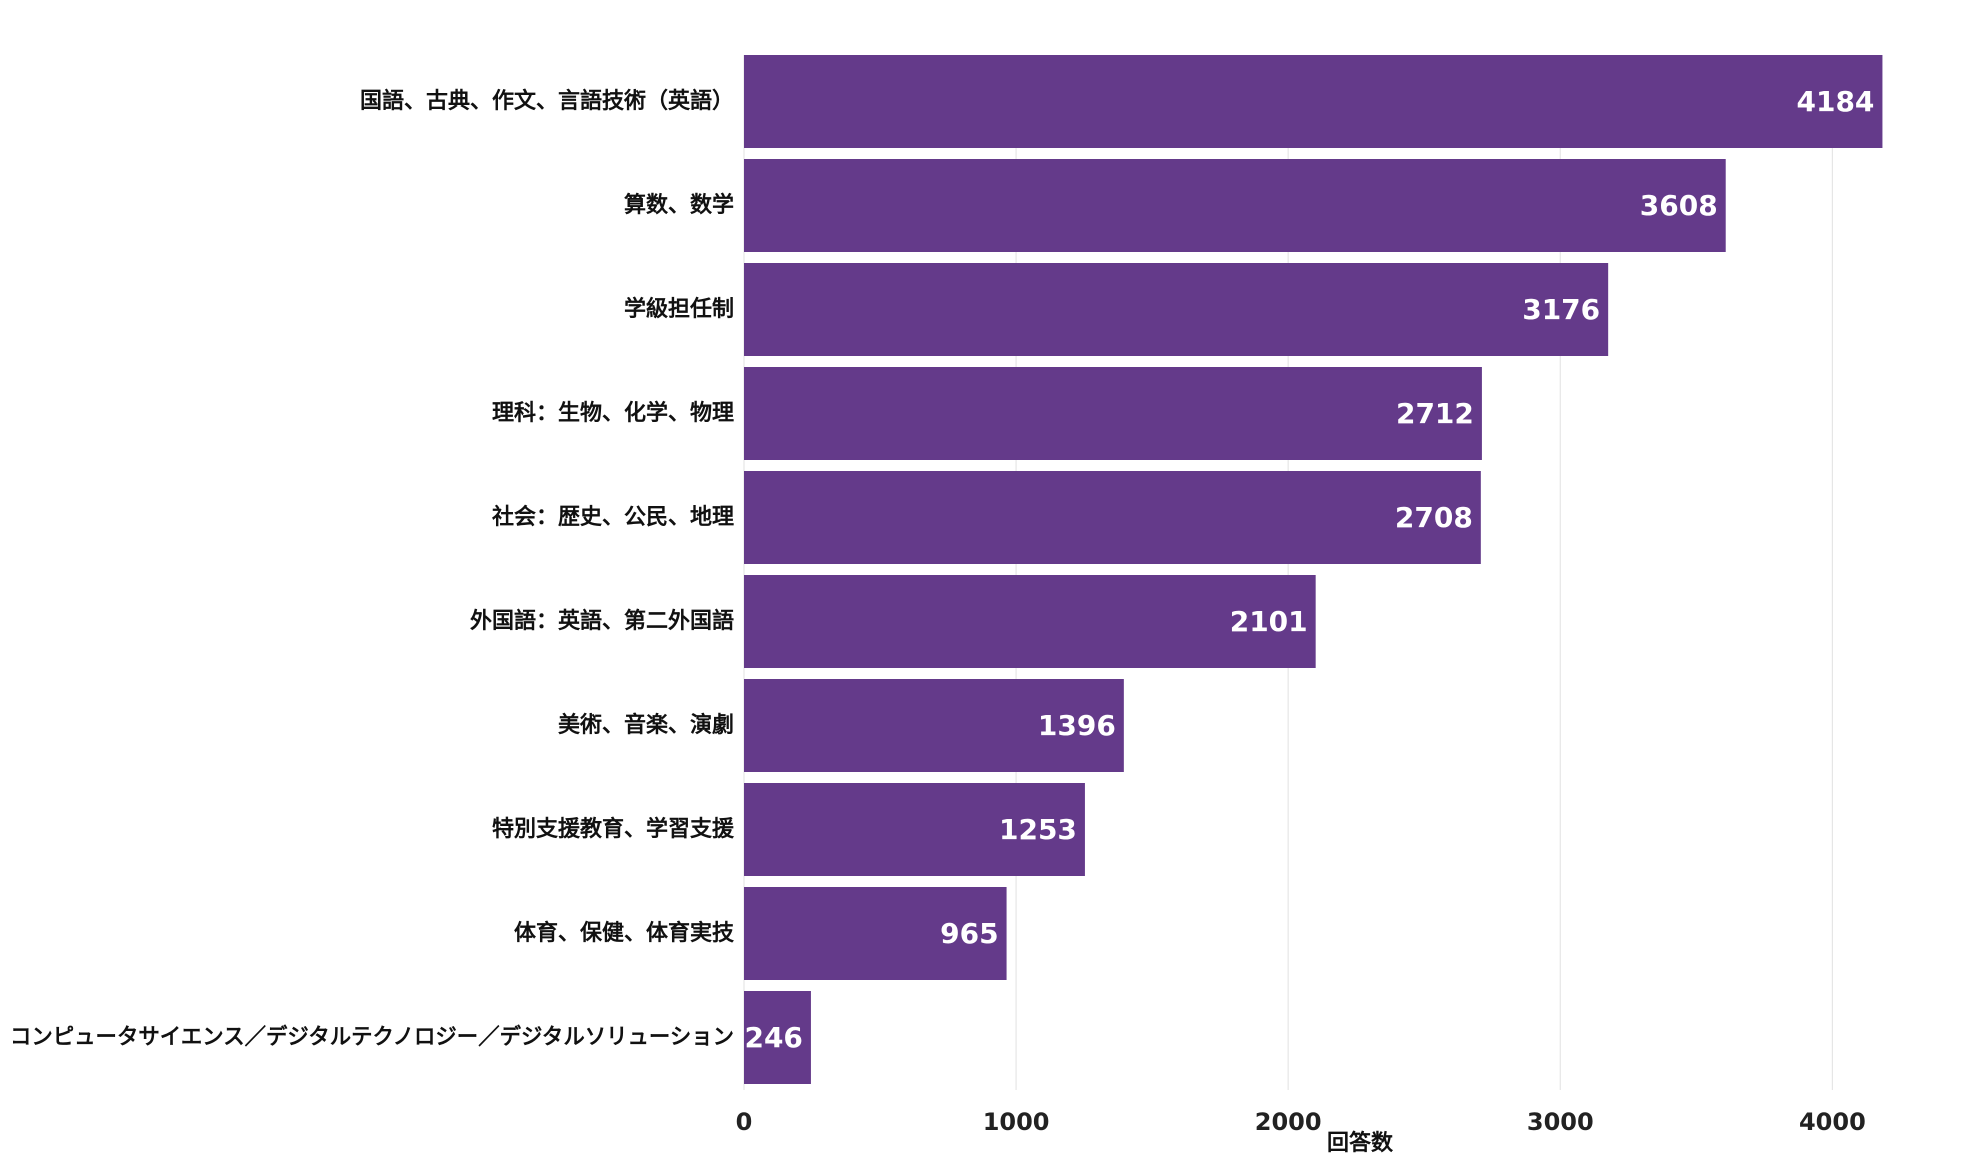  What do you see at coordinates (613, 829) in the screenshot?
I see `category-label: 特別支援教育、学習支援` at bounding box center [613, 829].